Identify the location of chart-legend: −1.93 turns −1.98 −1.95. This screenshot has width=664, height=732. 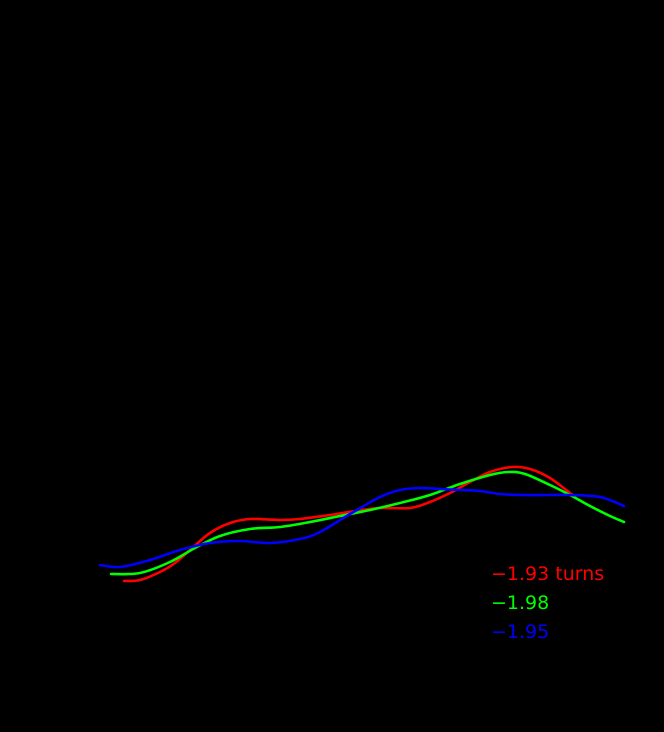
(547, 603).